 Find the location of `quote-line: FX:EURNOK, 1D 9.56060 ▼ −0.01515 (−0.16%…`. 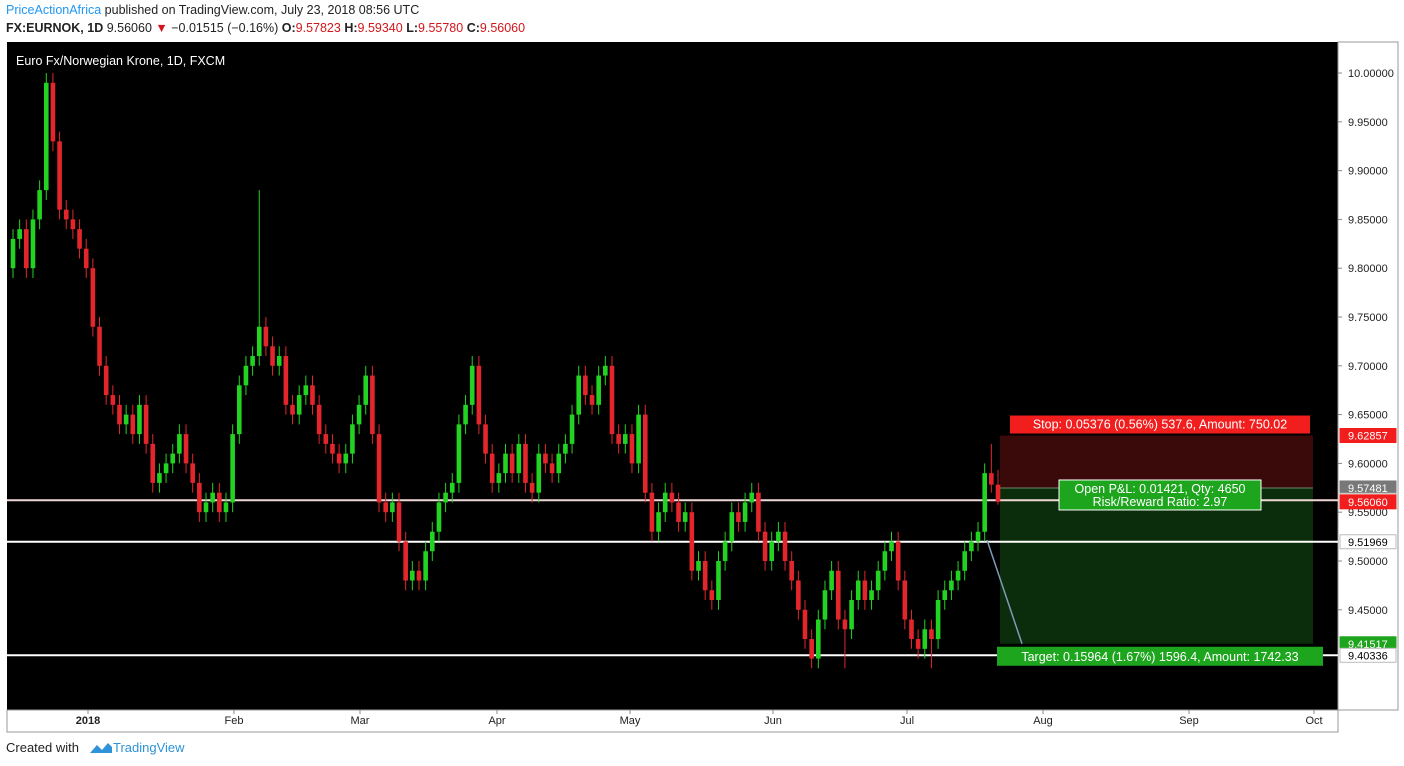

quote-line: FX:EURNOK, 1D 9.56060 ▼ −0.01515 (−0.16%… is located at coordinates (265, 28).